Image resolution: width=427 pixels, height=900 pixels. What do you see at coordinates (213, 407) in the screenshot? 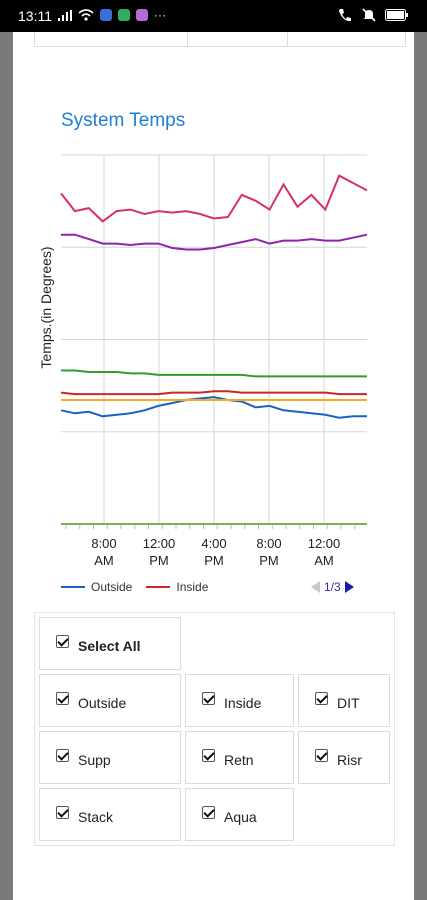
I see `series-line-outside` at bounding box center [213, 407].